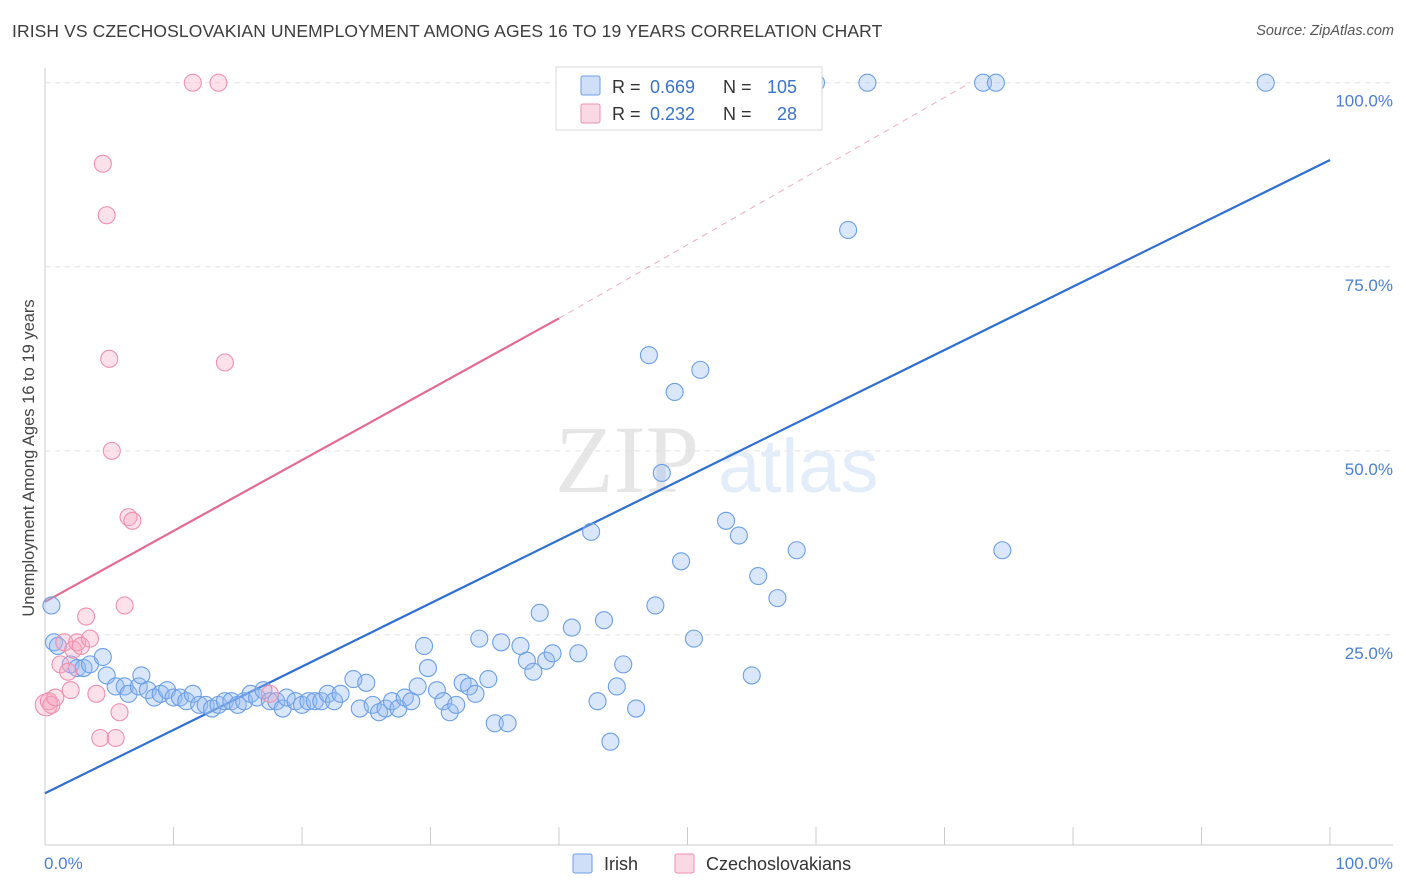  What do you see at coordinates (63, 863) in the screenshot?
I see `x-tick-label-min: 0.0%` at bounding box center [63, 863].